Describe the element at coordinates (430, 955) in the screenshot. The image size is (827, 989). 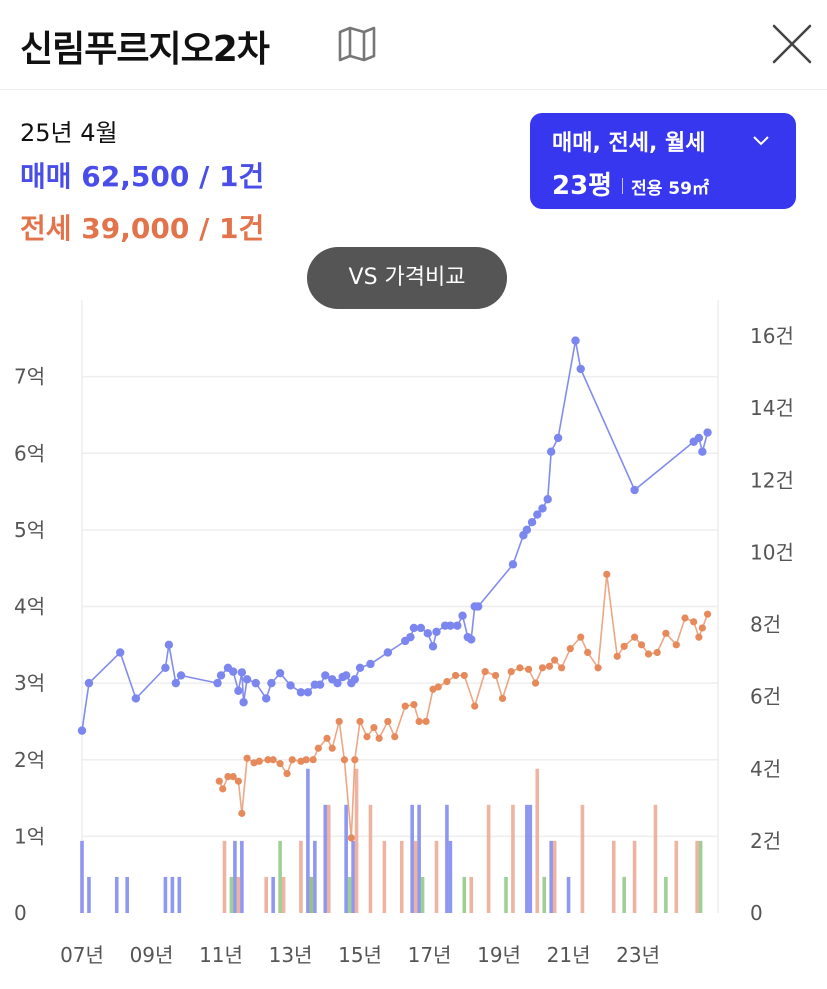
I see `x-axis-tick-label: 17년` at that location.